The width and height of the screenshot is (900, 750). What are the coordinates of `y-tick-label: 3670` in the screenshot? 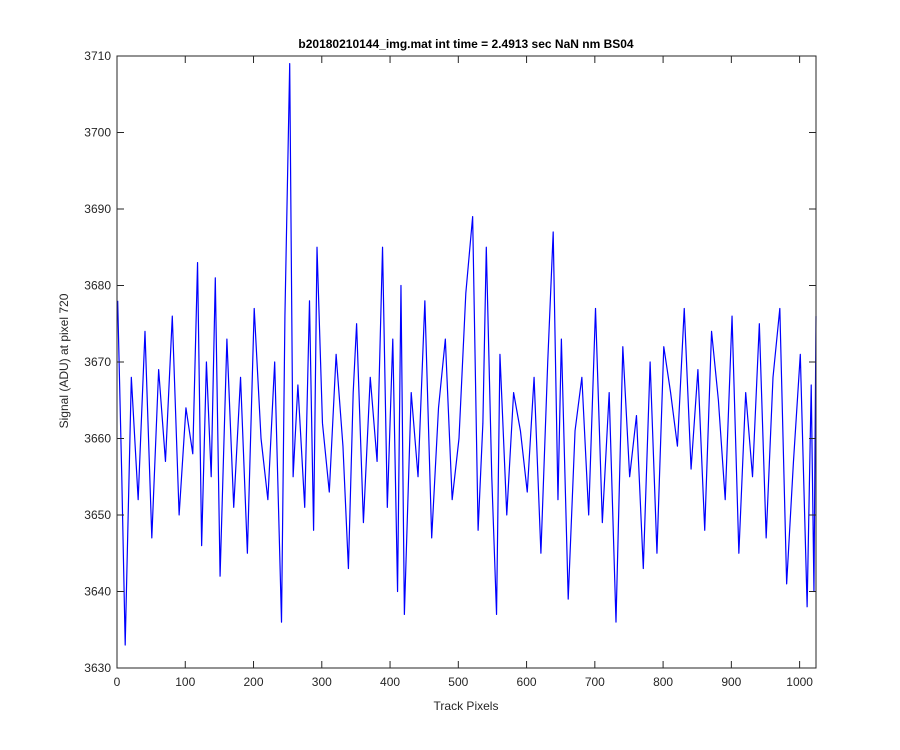 It's located at (97, 362).